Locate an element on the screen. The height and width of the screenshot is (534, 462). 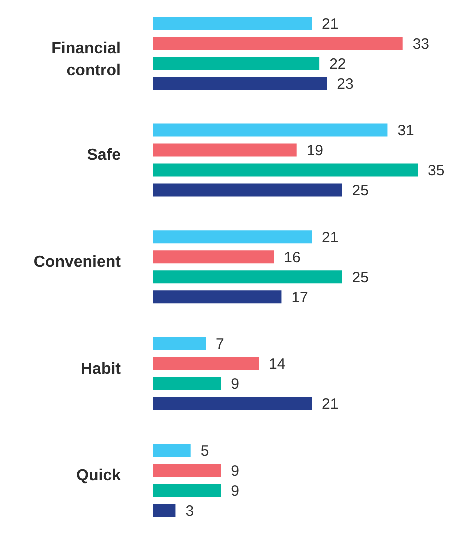
y-tick-label: Quick is located at coordinates (99, 476).